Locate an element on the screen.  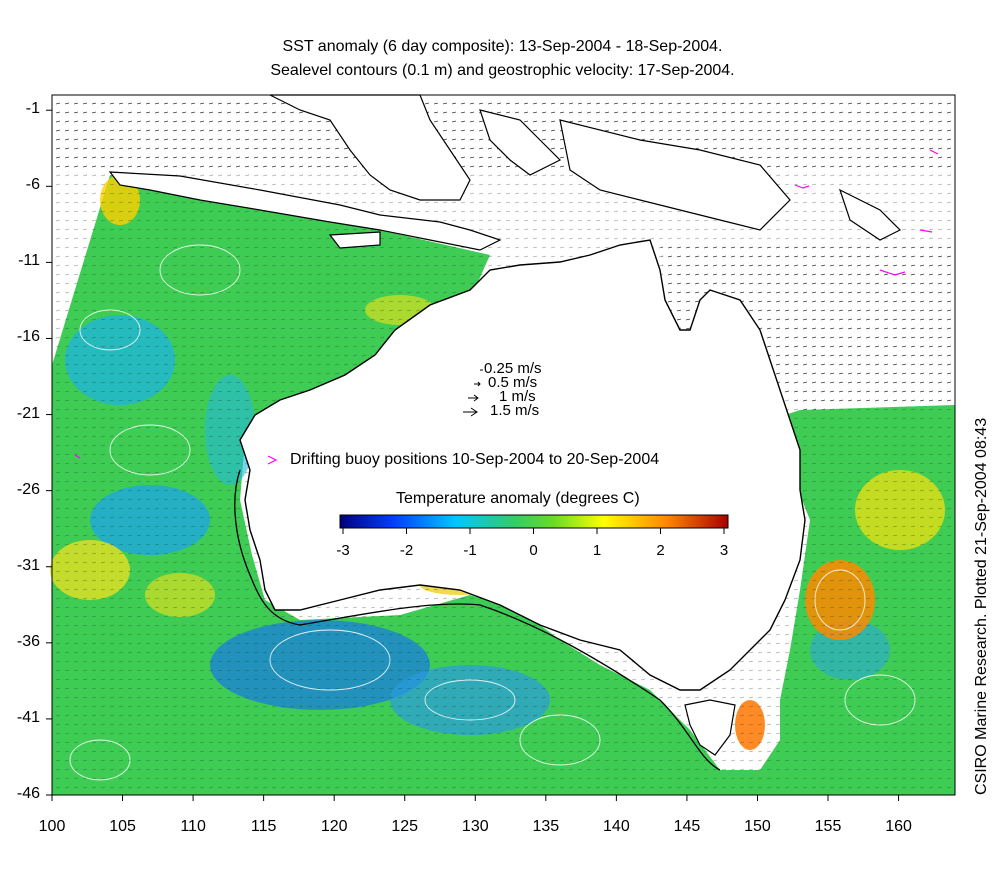
borneo-island is located at coordinates (370, 147).